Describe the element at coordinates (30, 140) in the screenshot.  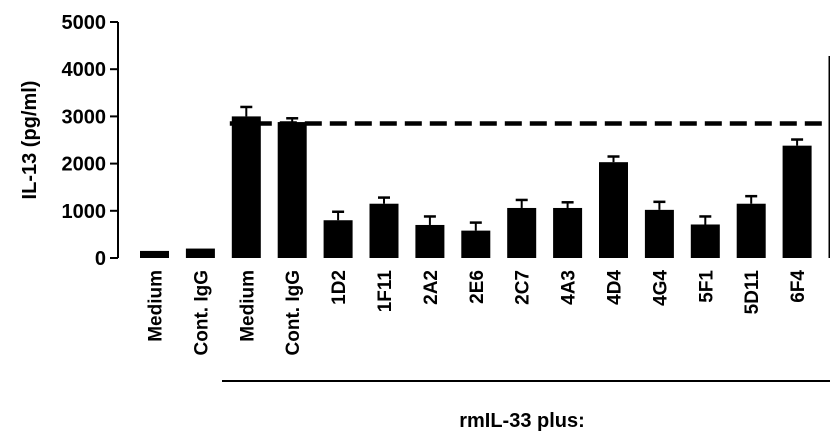
I see `y-axis-title: IL-13 (pg/ml)` at that location.